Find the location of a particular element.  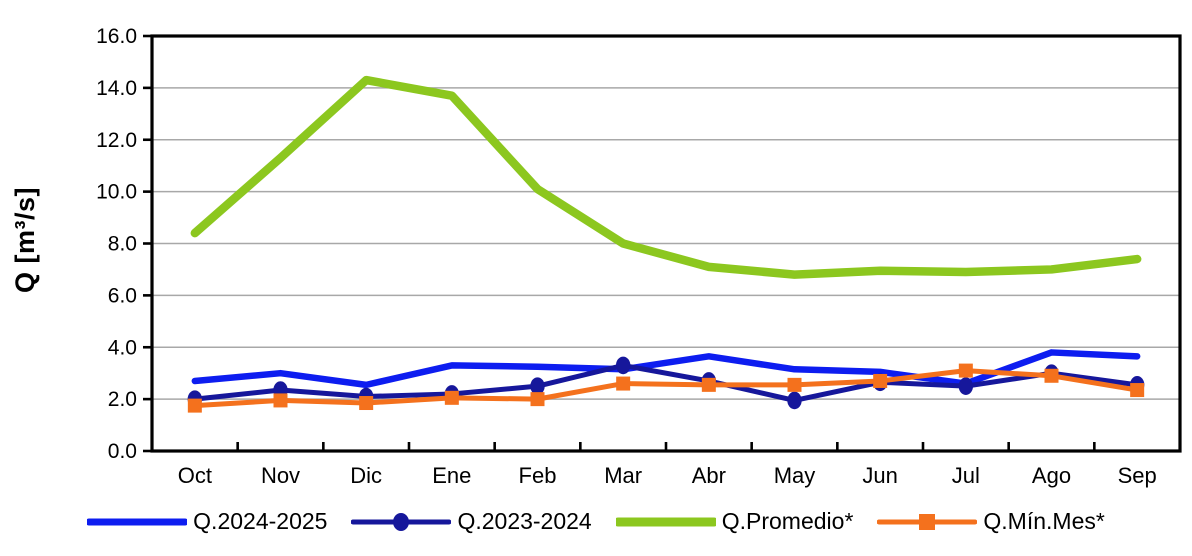

y-tick-label: 14.0 is located at coordinates (116, 88).